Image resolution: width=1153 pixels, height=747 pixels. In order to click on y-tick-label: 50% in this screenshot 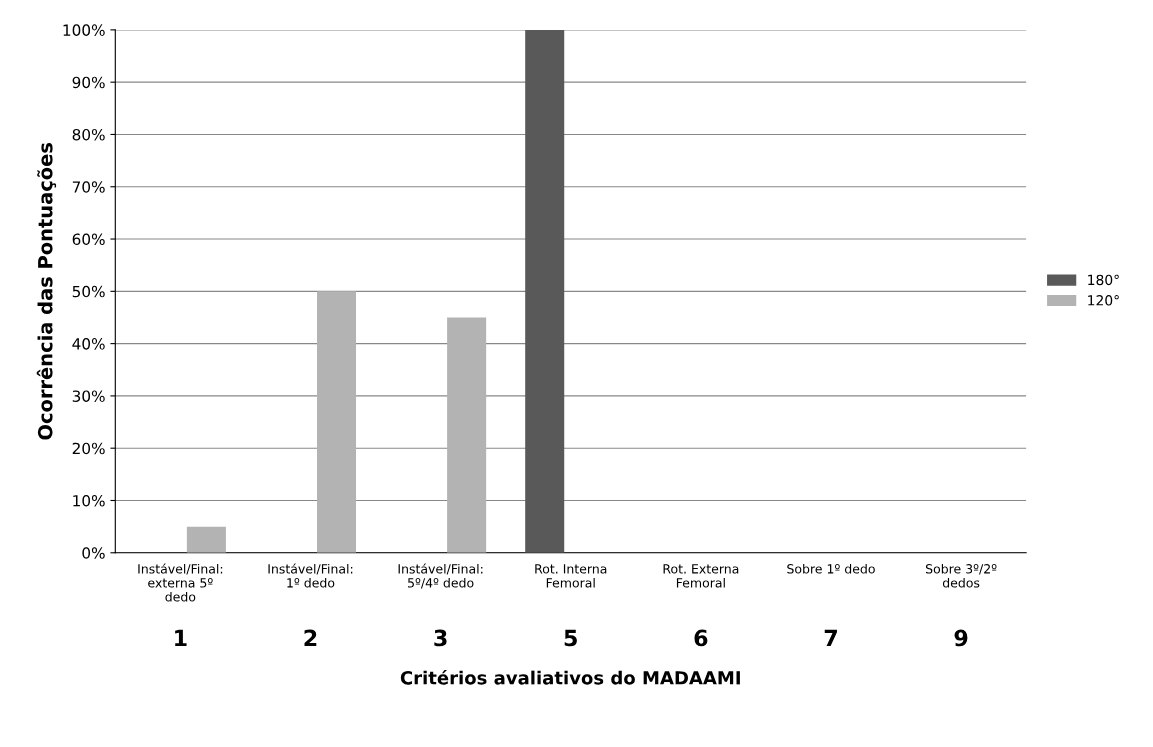, I will do `click(88, 291)`.